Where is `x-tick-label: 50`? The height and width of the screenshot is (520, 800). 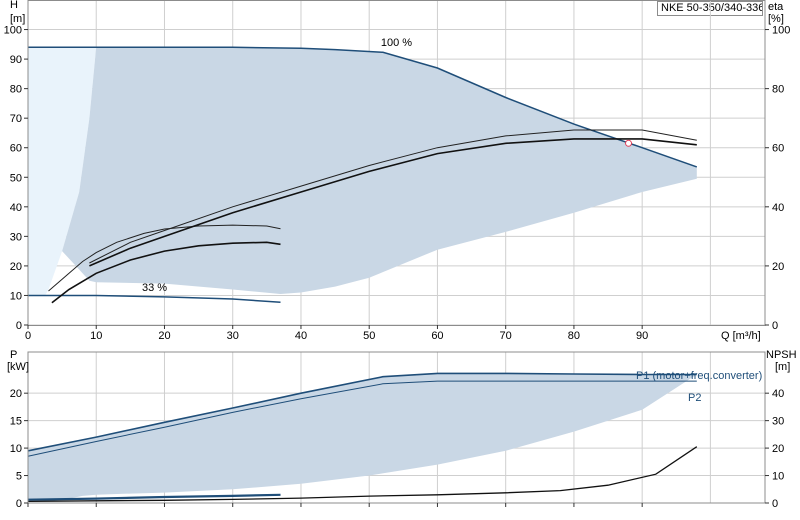
x-tick-label: 50 is located at coordinates (369, 336).